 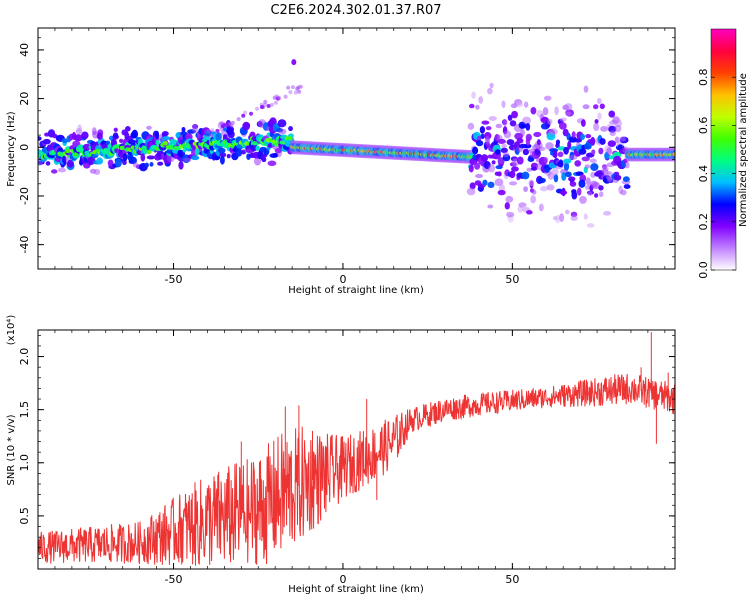 I want to click on spectrogram-x-tick-label: 50, so click(x=512, y=279).